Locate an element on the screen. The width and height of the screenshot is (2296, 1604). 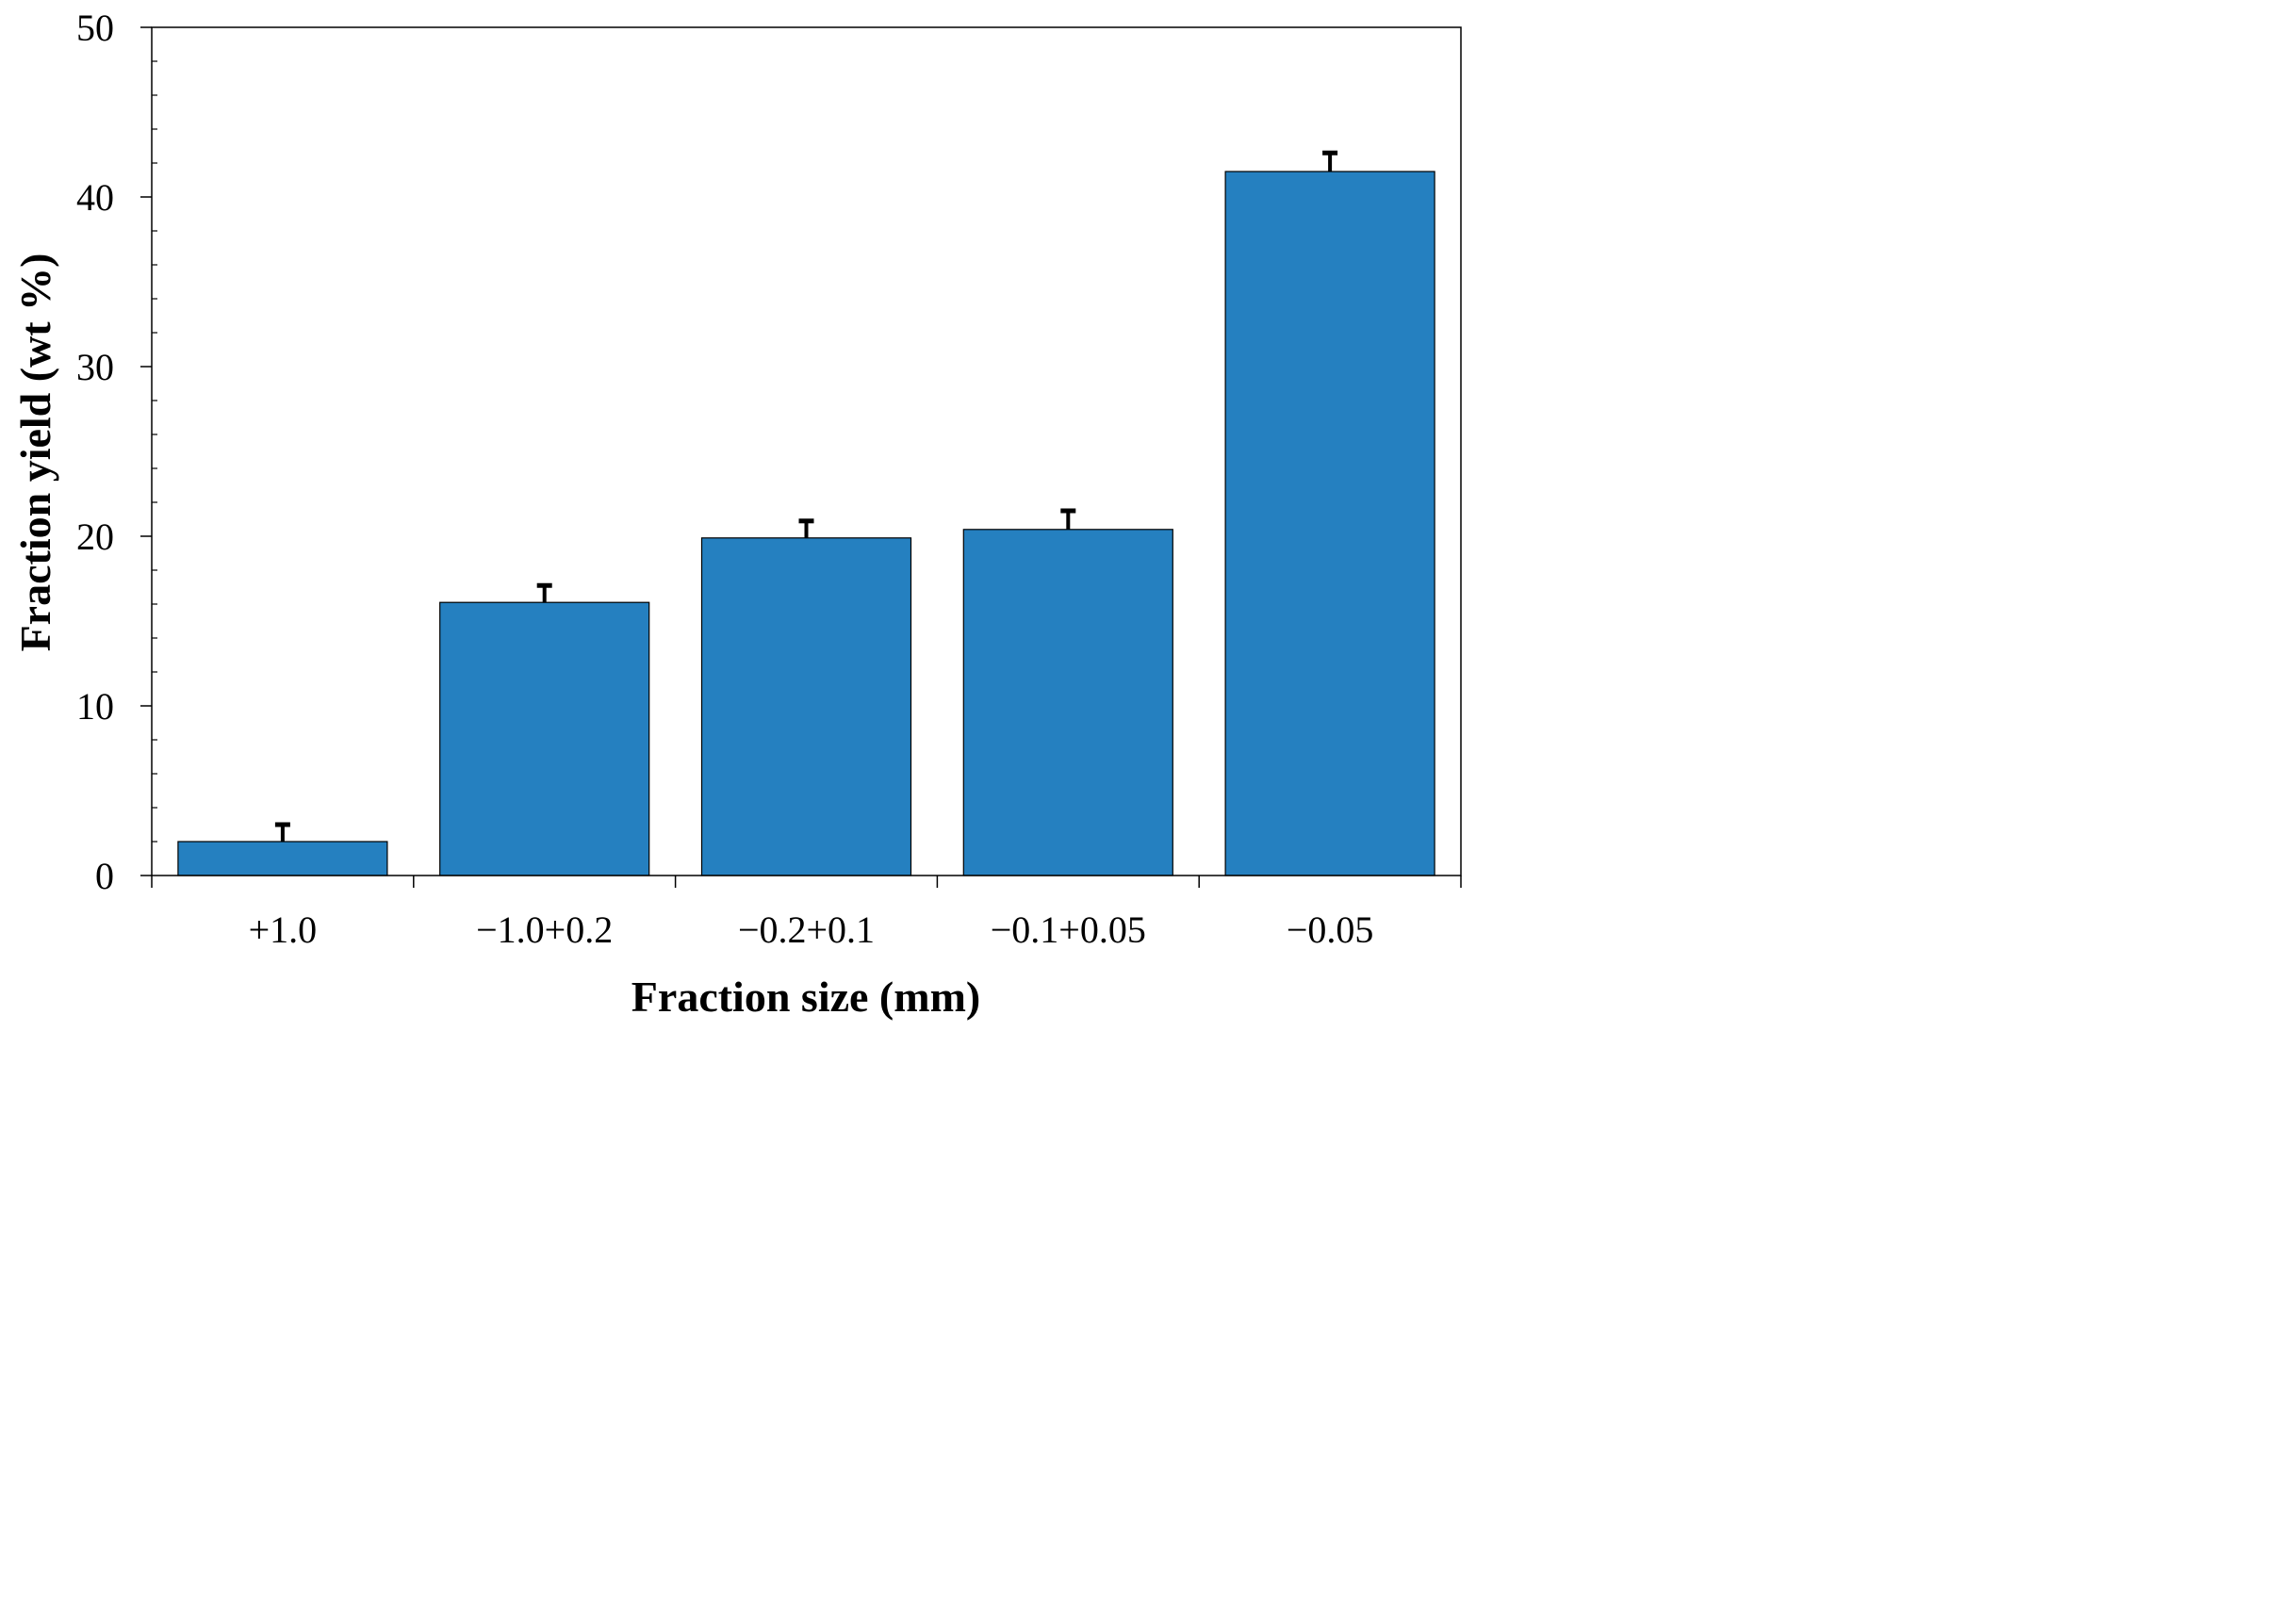
y-tick-label: 20 is located at coordinates (95, 537).